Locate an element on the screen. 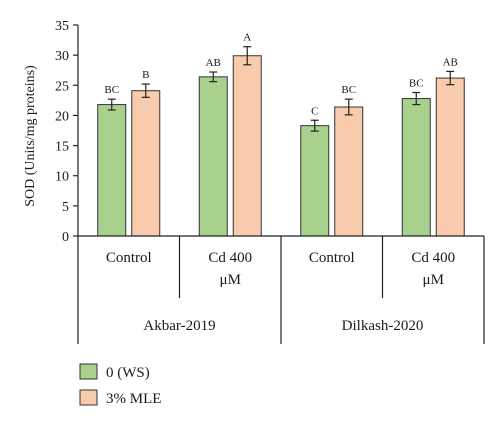 The image size is (500, 423). y-tick-label: 35 is located at coordinates (62, 26).